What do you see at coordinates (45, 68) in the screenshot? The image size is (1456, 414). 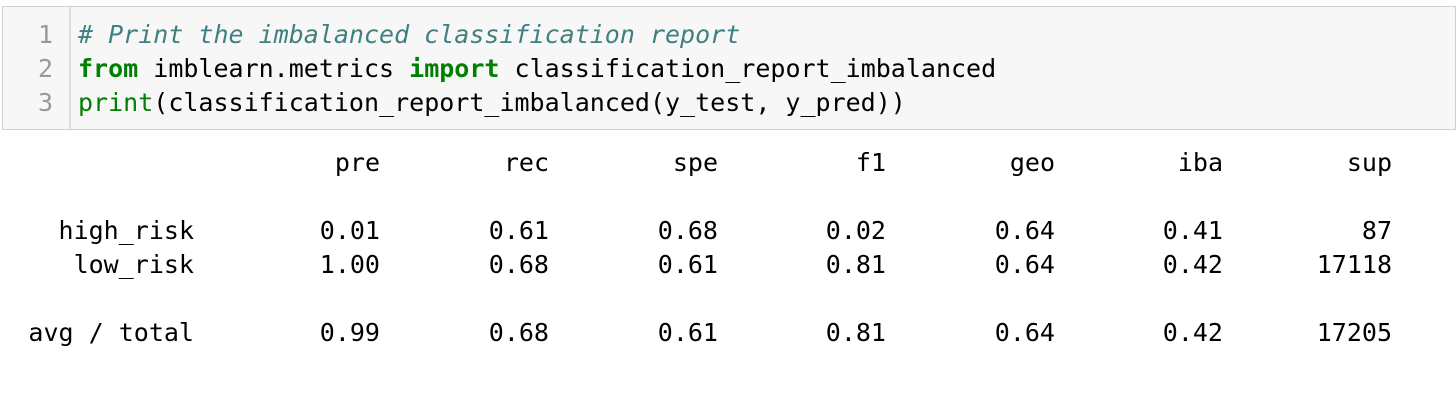 I see `line-number: 2` at bounding box center [45, 68].